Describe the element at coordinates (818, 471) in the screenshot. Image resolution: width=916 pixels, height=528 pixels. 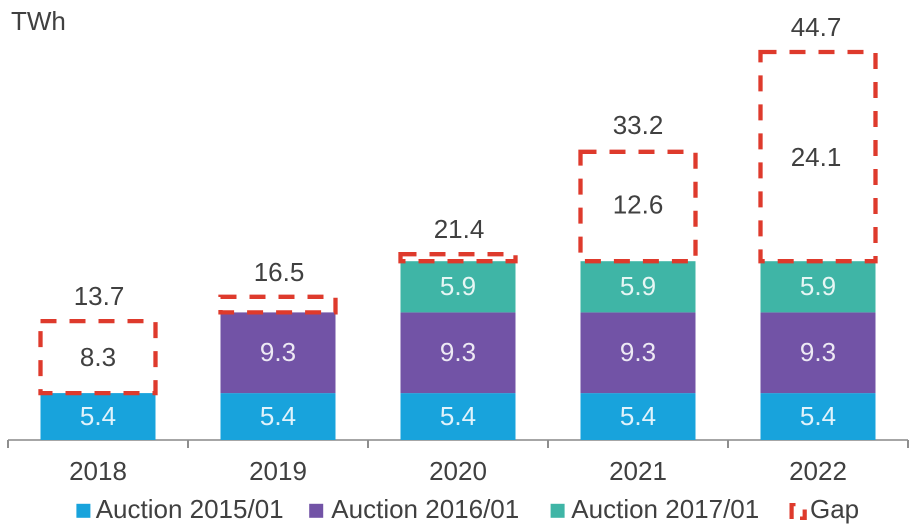
I see `svg-text: 2022` at that location.